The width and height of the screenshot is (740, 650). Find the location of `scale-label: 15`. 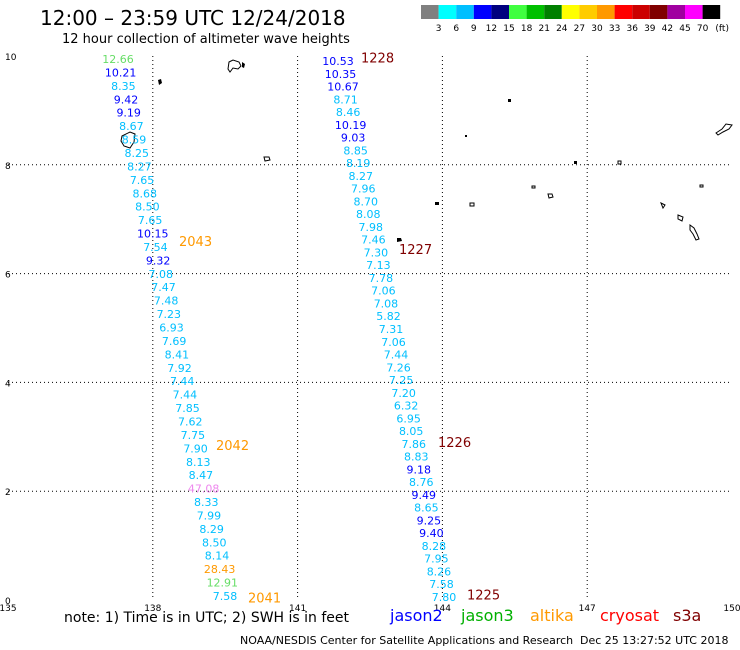

scale-label: 15 is located at coordinates (508, 29).